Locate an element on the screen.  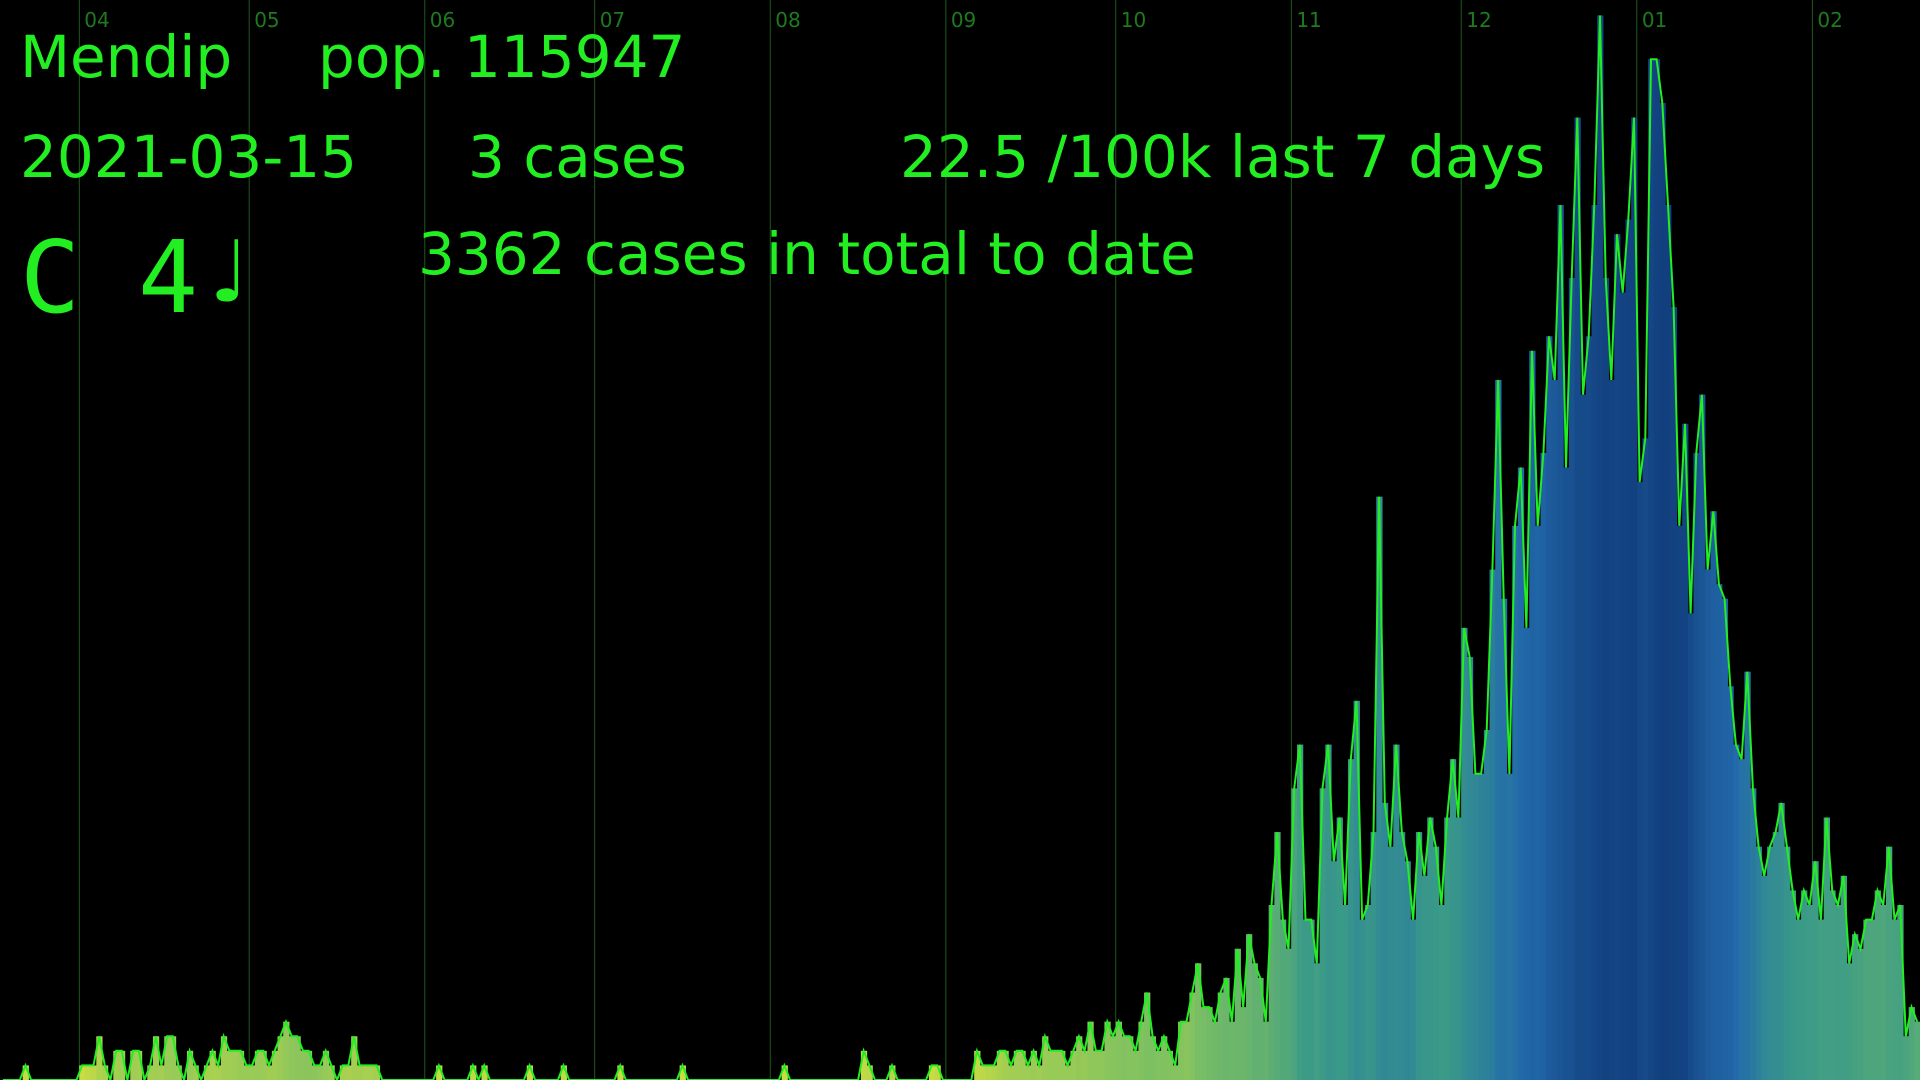
month-label-09: 09 is located at coordinates (963, 20).